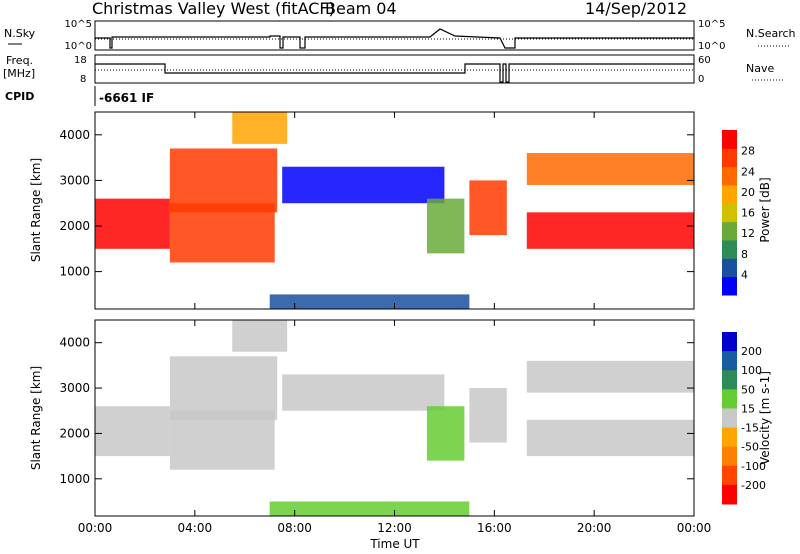  What do you see at coordinates (394, 528) in the screenshot?
I see `x-tick-label: 12:00` at bounding box center [394, 528].